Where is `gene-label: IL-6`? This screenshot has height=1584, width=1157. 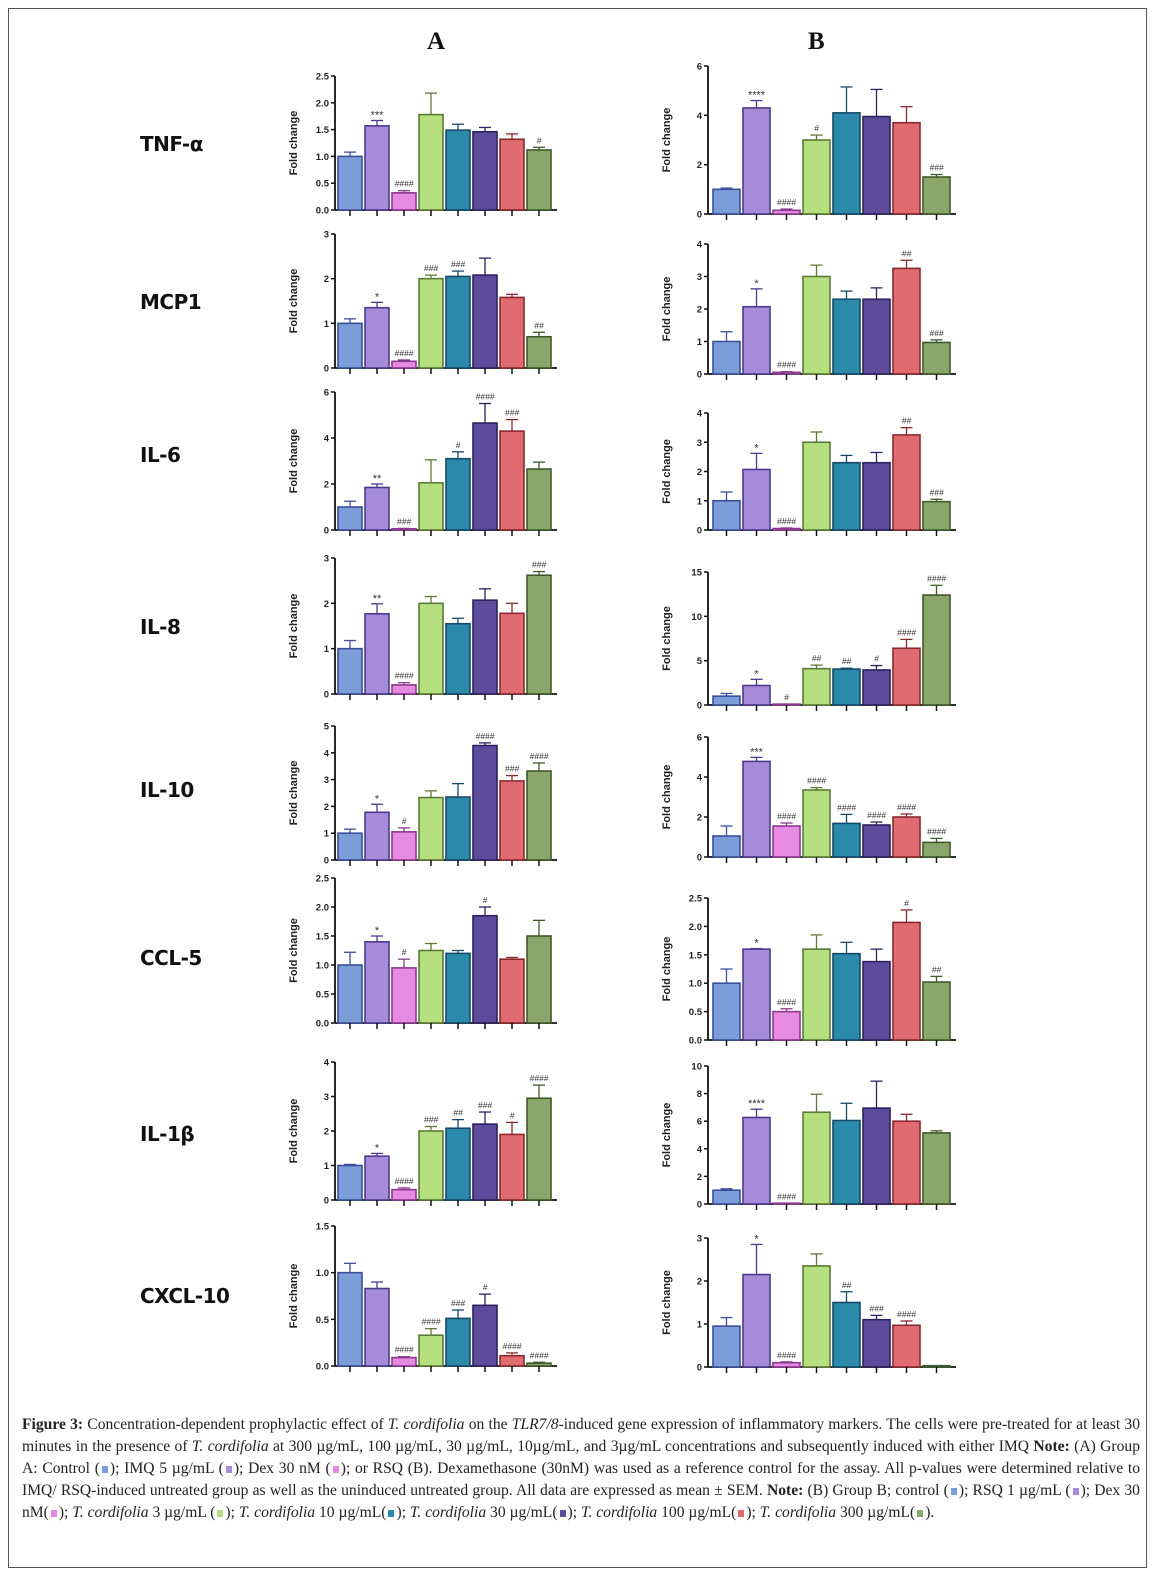 gene-label: IL-6 is located at coordinates (160, 455).